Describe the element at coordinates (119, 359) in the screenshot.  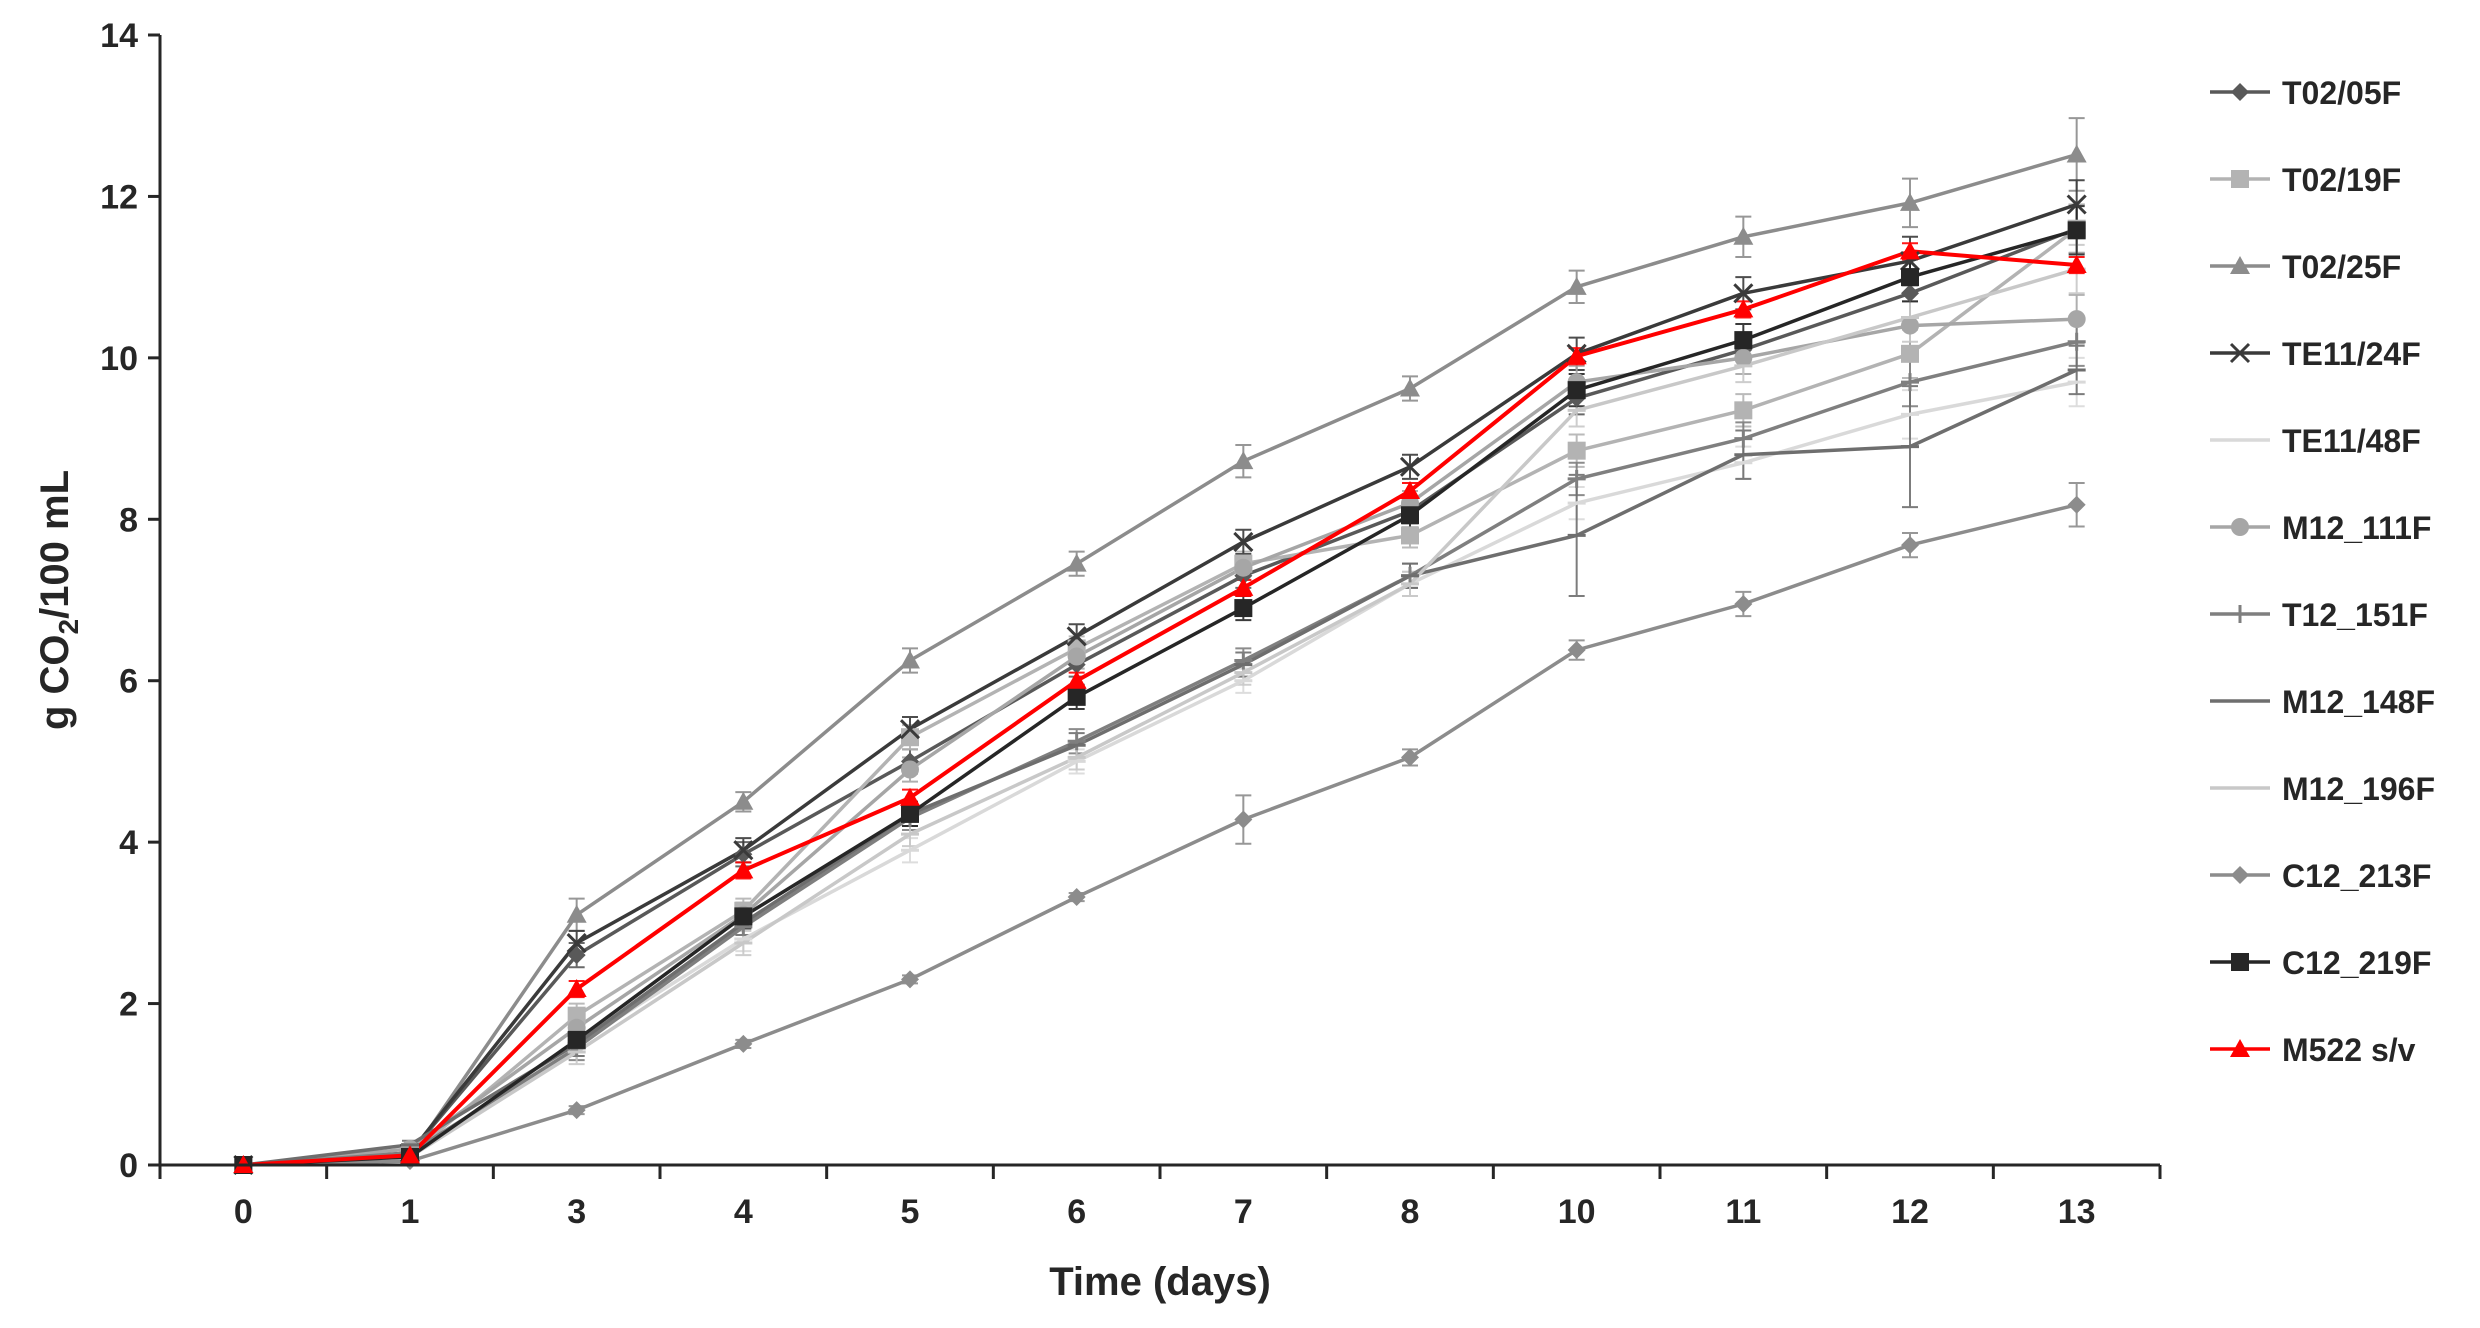
I see `y-tick-label: 10` at that location.